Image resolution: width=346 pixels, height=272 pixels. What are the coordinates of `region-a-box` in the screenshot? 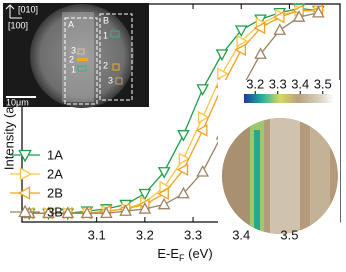 It's located at (81, 61).